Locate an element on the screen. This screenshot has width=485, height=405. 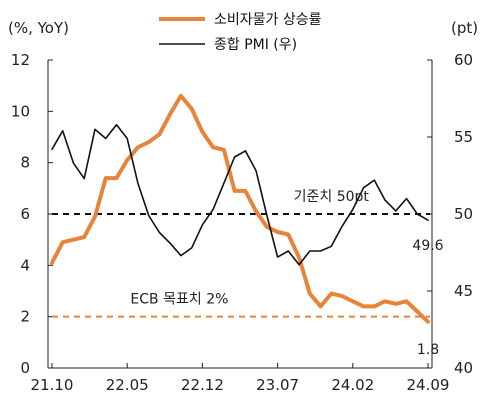
end-label-cpi: 1.8 is located at coordinates (428, 350).